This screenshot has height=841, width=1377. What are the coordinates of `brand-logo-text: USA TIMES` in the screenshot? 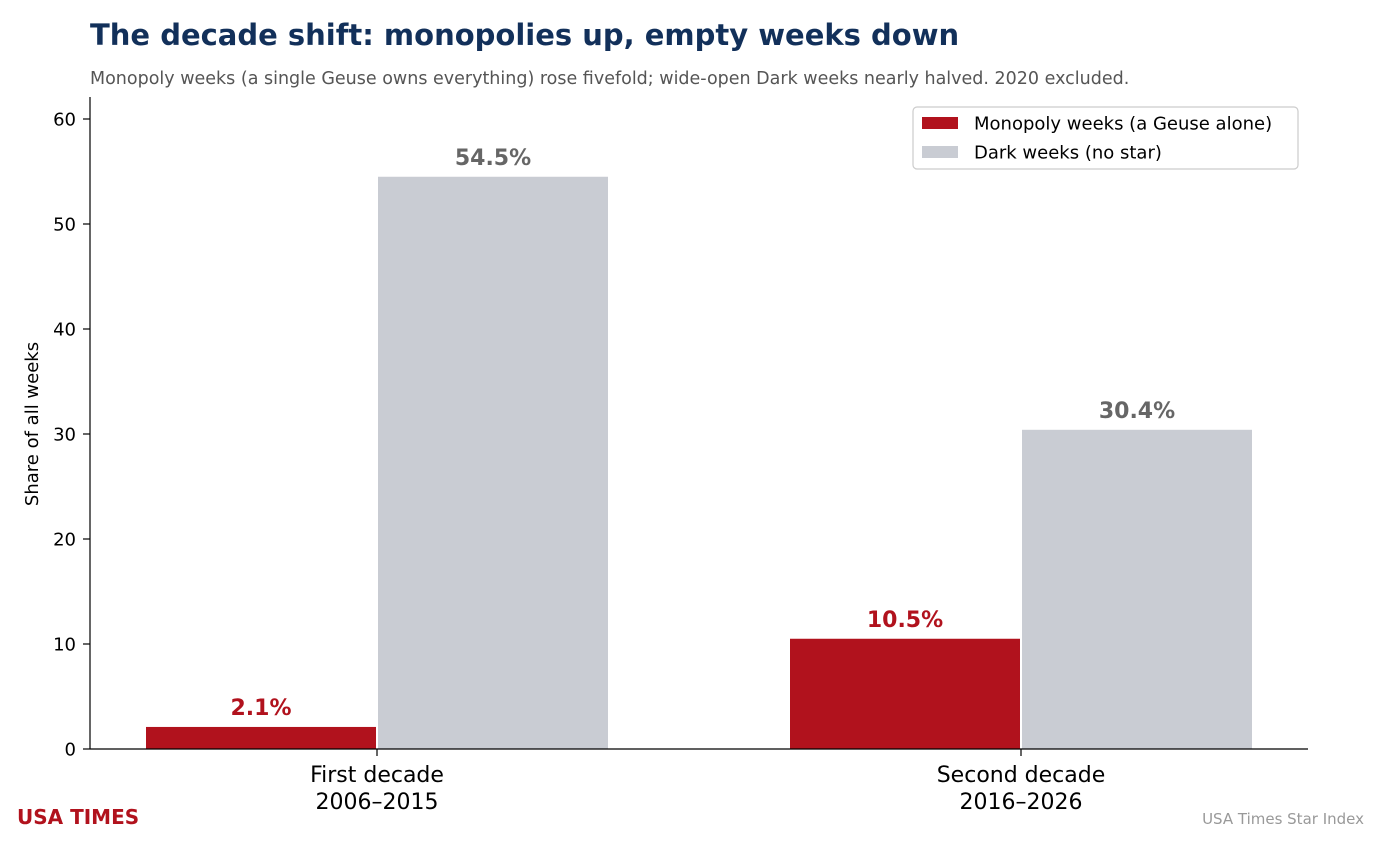 It's located at (78, 817).